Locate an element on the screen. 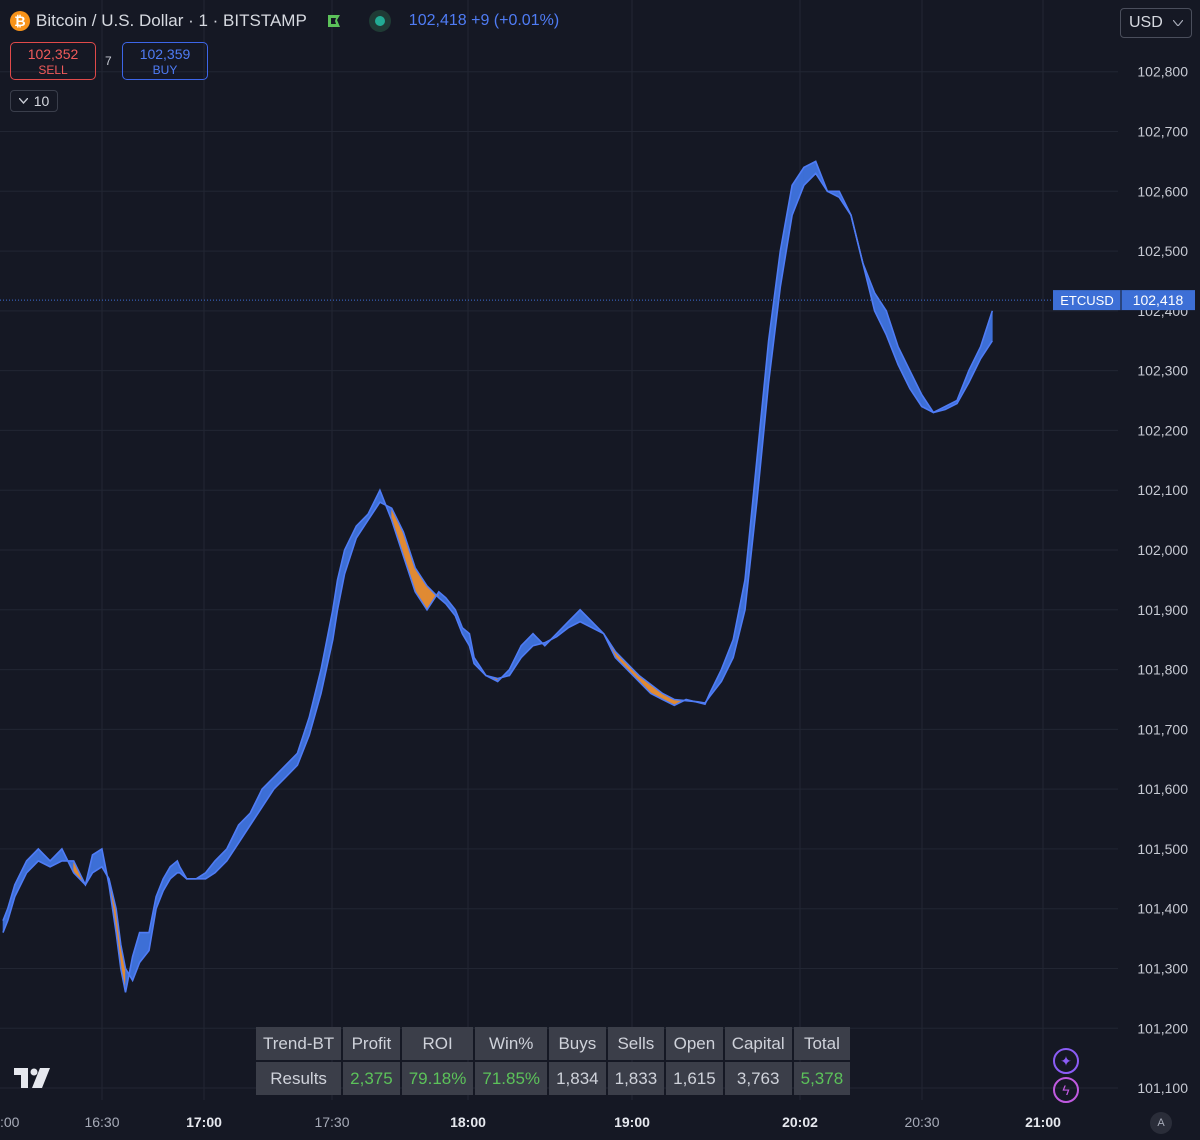 Image resolution: width=1200 pixels, height=1140 pixels. sell-label: SELL is located at coordinates (53, 70).